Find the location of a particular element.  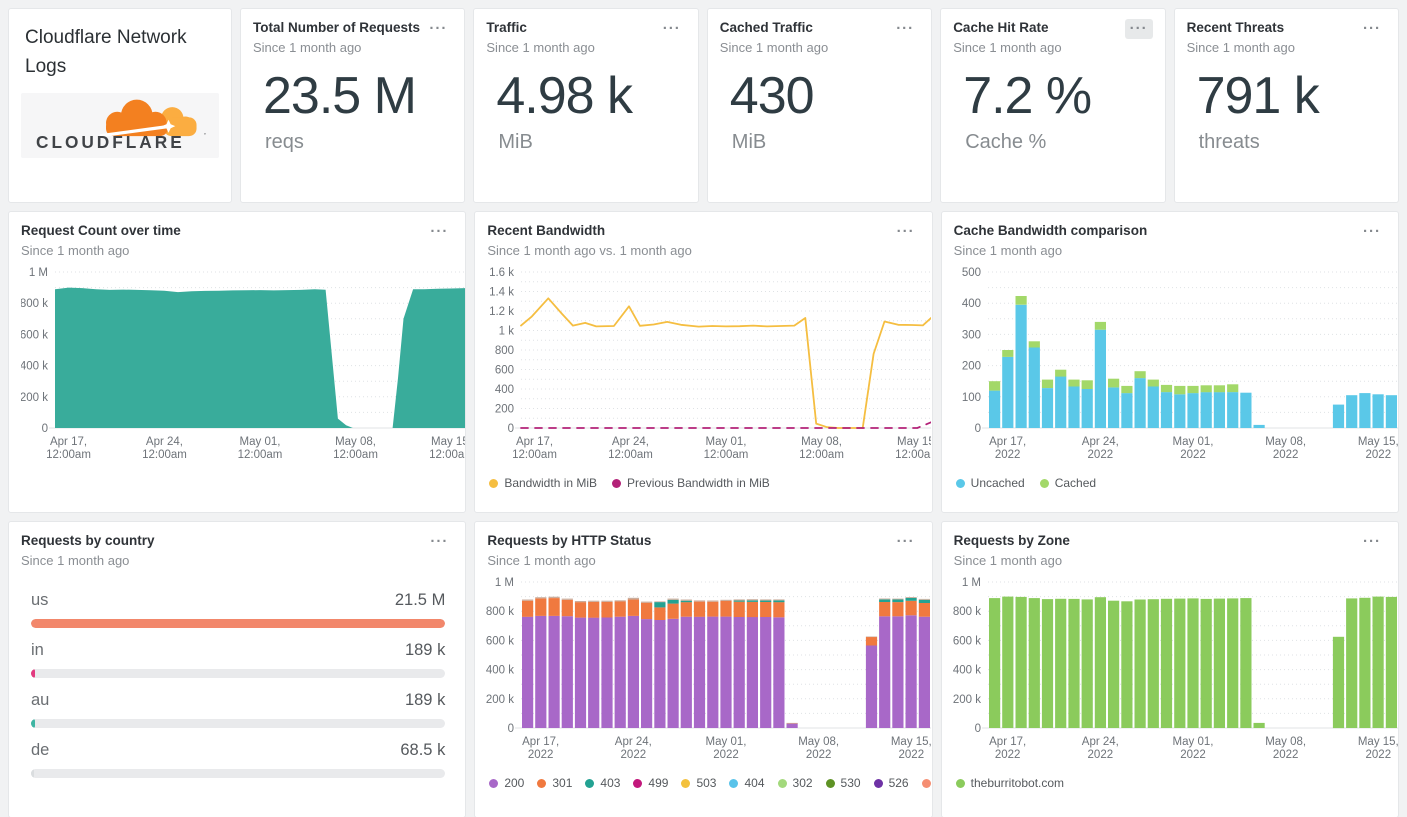

legend-item-526: 526 is located at coordinates (891, 783).